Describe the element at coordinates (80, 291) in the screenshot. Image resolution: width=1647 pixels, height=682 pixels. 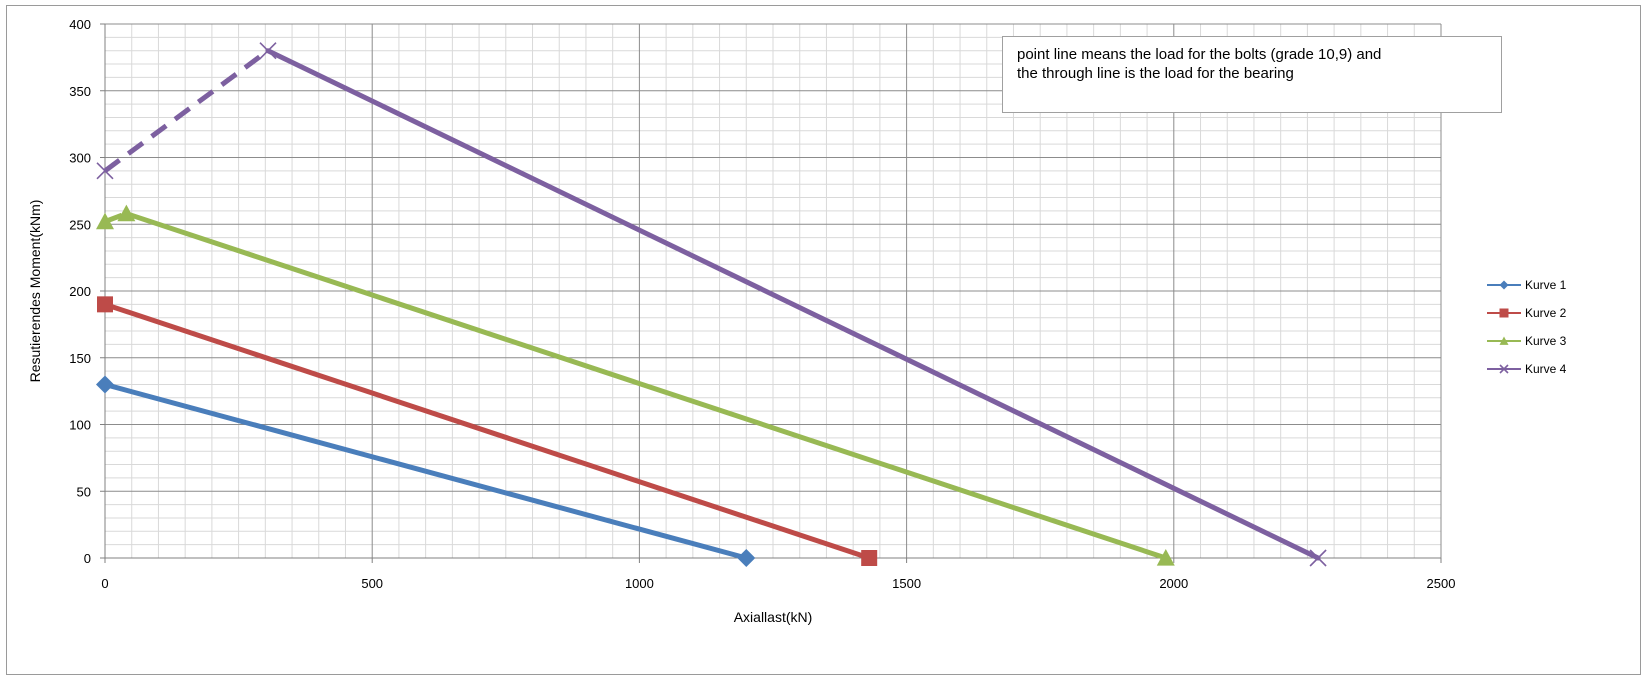
I see `y-tick-label: 200` at that location.